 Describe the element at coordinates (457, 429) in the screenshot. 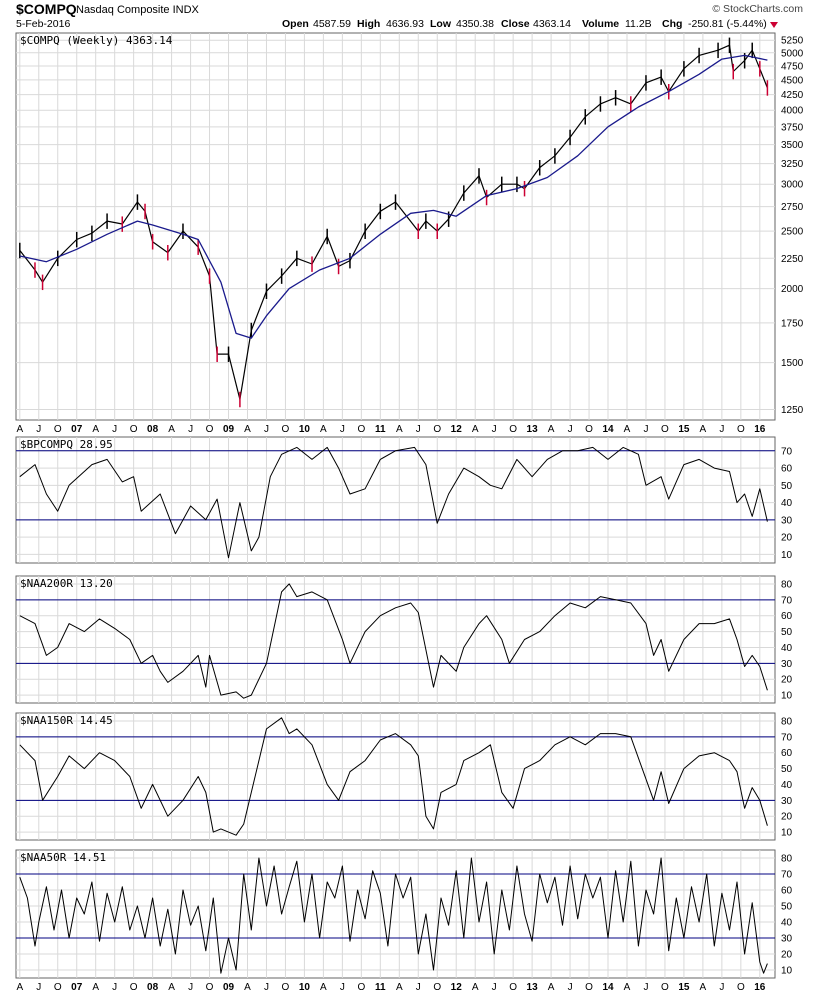

I see `x-tick-label: 12` at that location.